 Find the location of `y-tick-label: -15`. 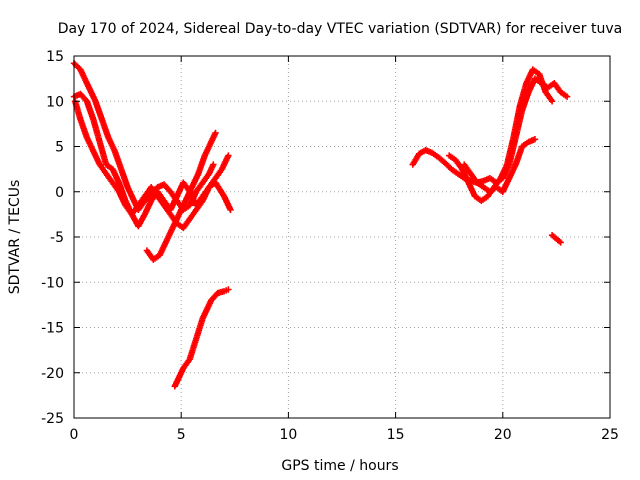

y-tick-label: -15 is located at coordinates (52, 329).